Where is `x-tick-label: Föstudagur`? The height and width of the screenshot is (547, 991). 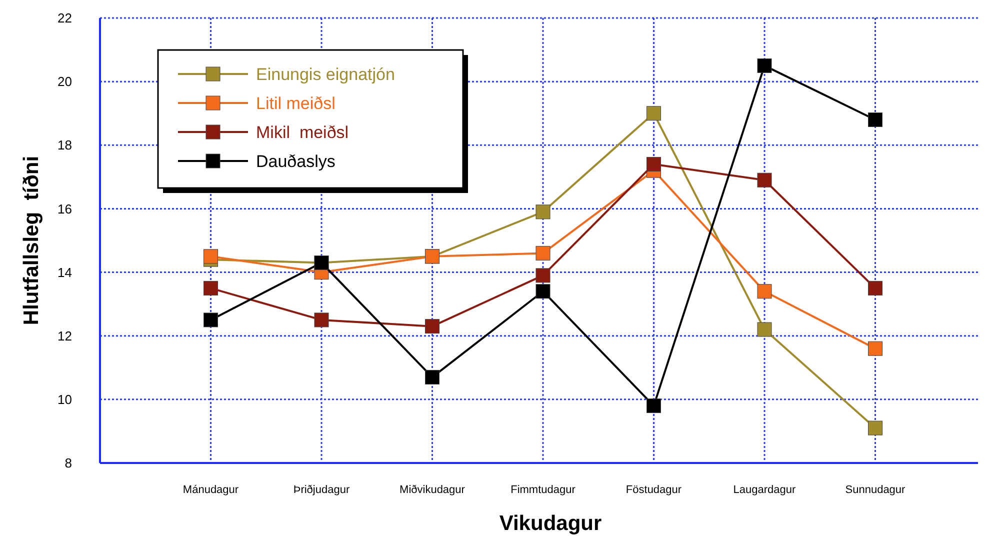 x-tick-label: Föstudagur is located at coordinates (654, 490).